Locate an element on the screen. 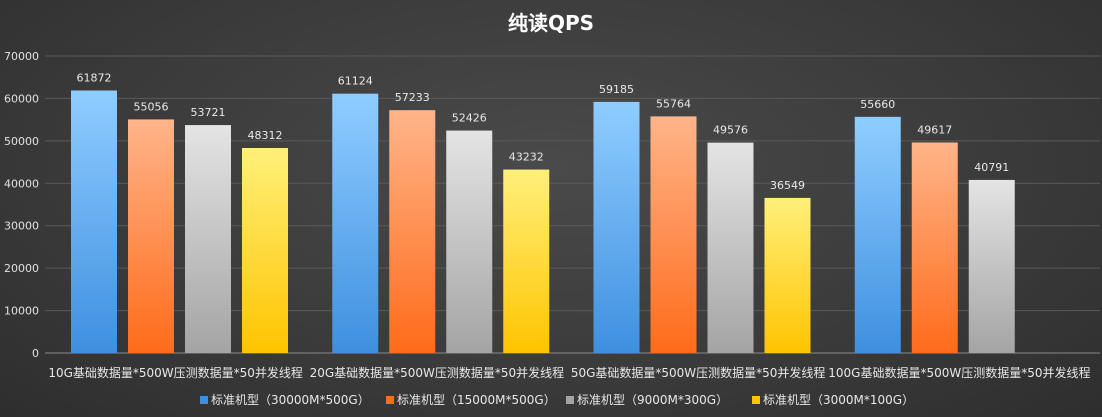  legend-item: 标准机型（3000M*100G） is located at coordinates (833, 400).